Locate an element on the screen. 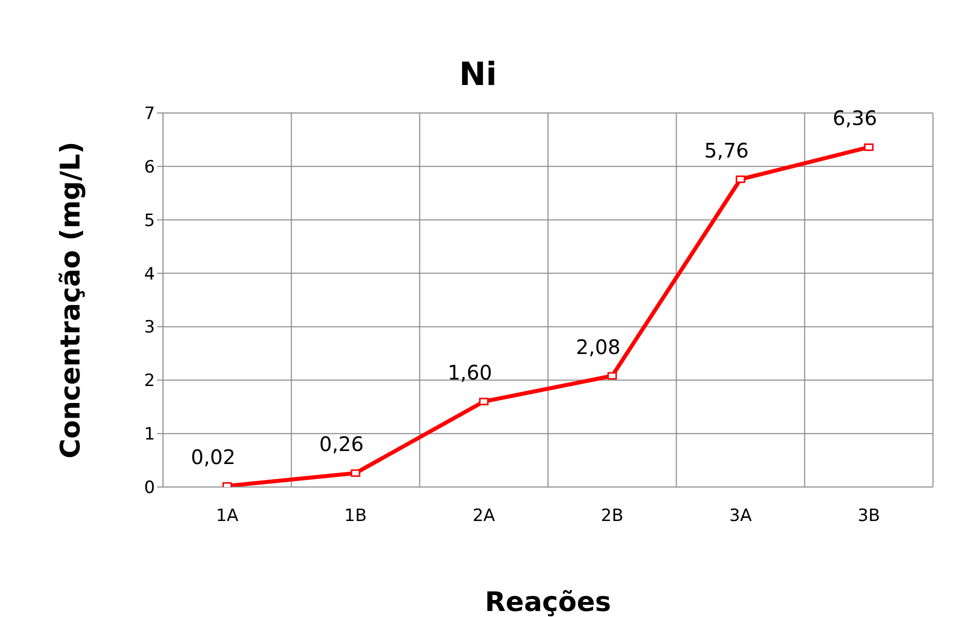 This screenshot has width=956, height=617. y-tick-label: 1 is located at coordinates (149, 434).